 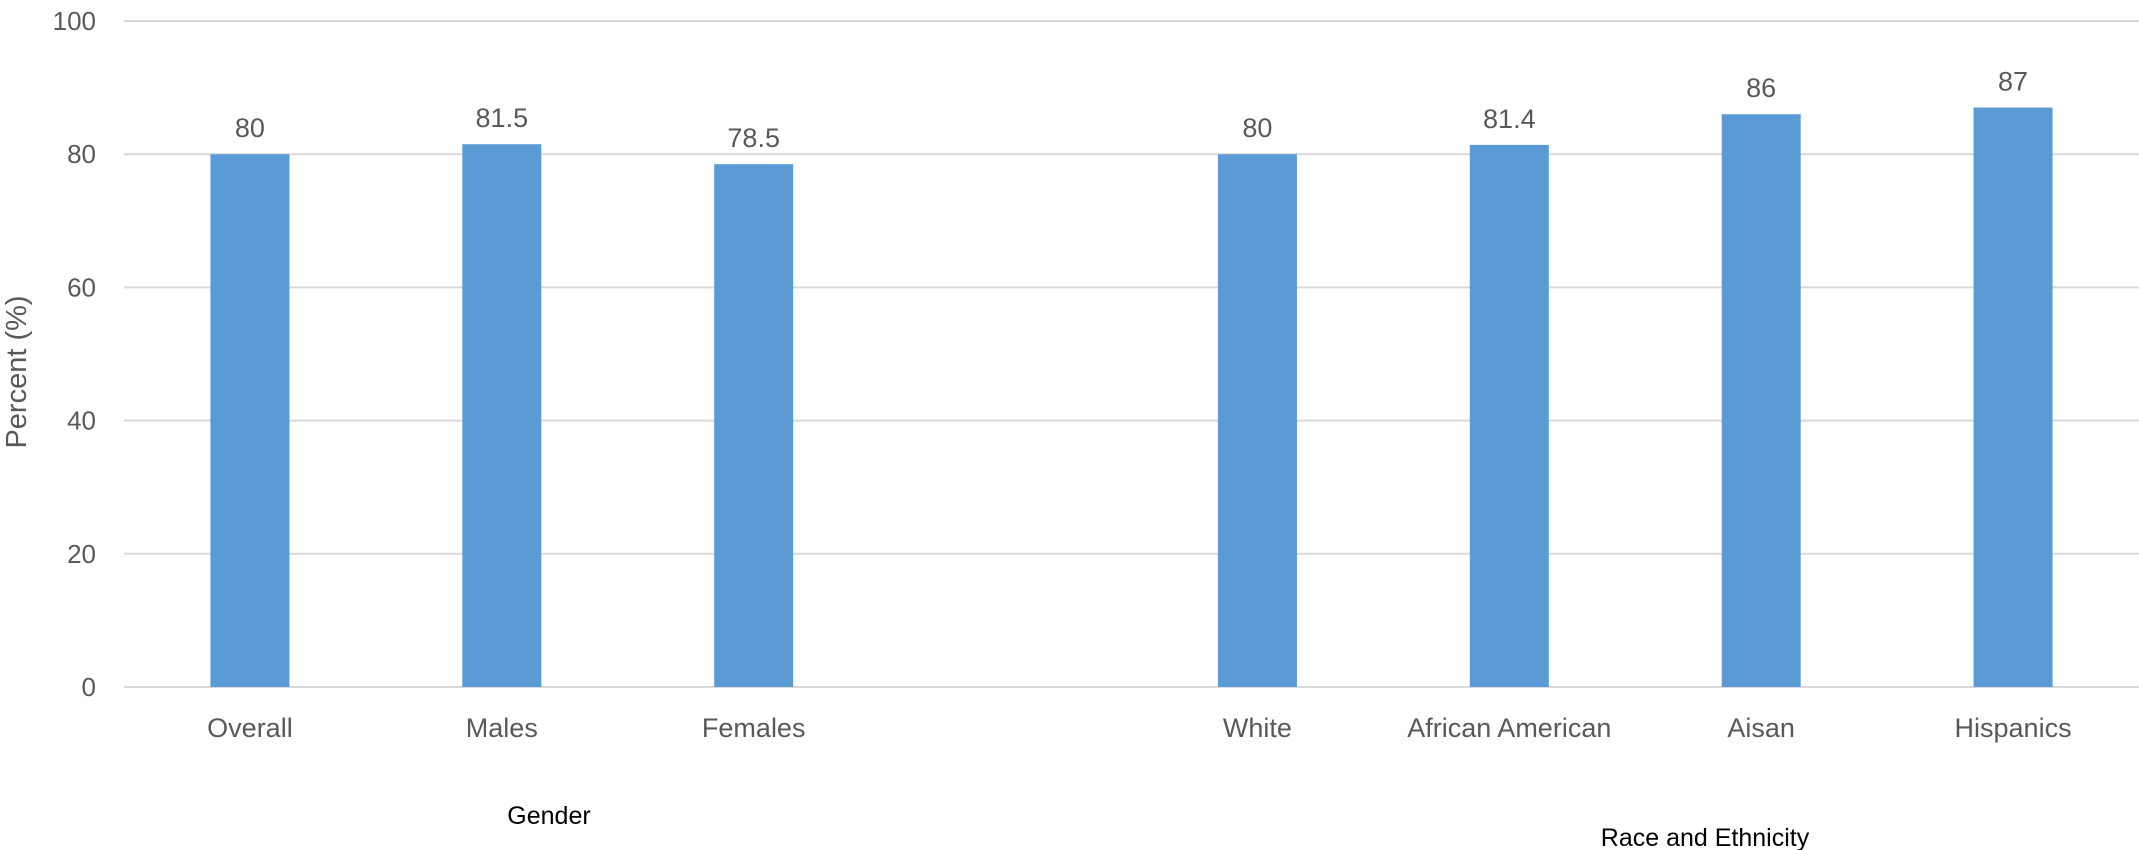 I want to click on x-category-label: Aisan, so click(x=1761, y=728).